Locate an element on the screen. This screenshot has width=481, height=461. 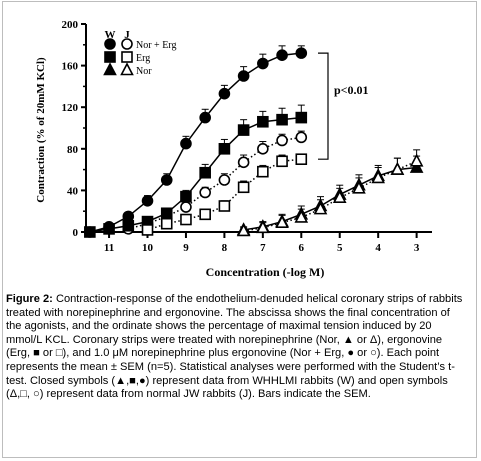
legend-label-nor-erg: Nor + Erg is located at coordinates (156, 45).